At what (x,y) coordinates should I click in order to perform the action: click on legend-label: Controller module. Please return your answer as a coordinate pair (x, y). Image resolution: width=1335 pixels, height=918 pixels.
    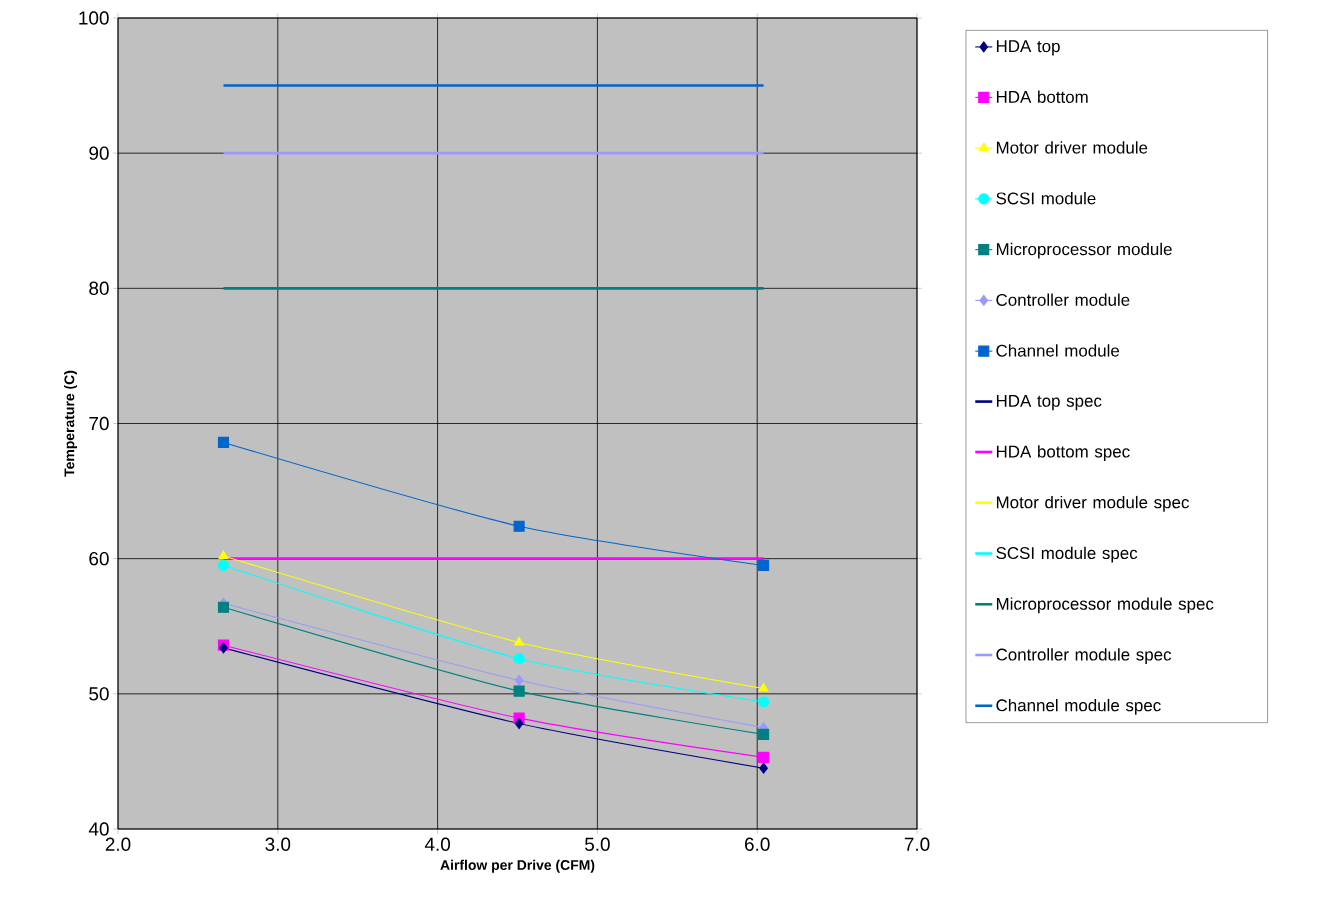
    Looking at the image, I should click on (1063, 299).